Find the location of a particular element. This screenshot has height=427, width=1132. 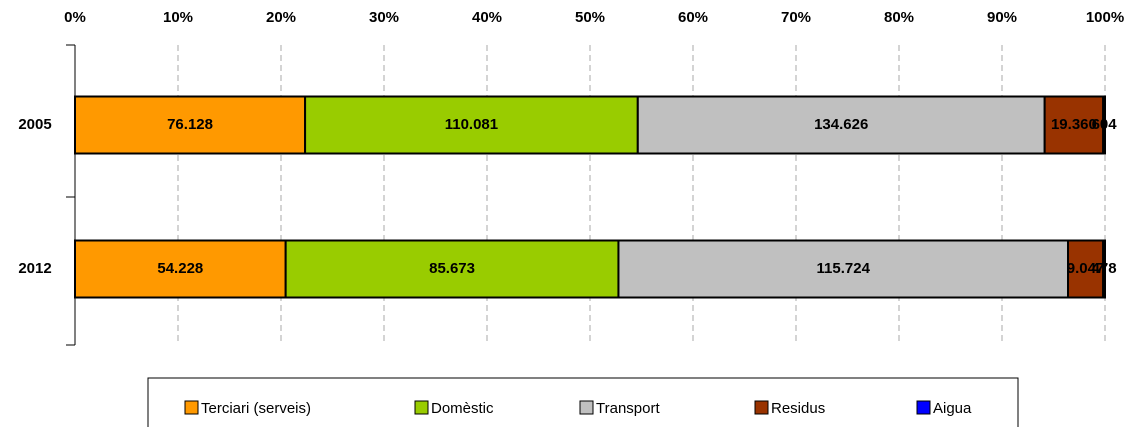

x-tick-label: 0% is located at coordinates (75, 17).